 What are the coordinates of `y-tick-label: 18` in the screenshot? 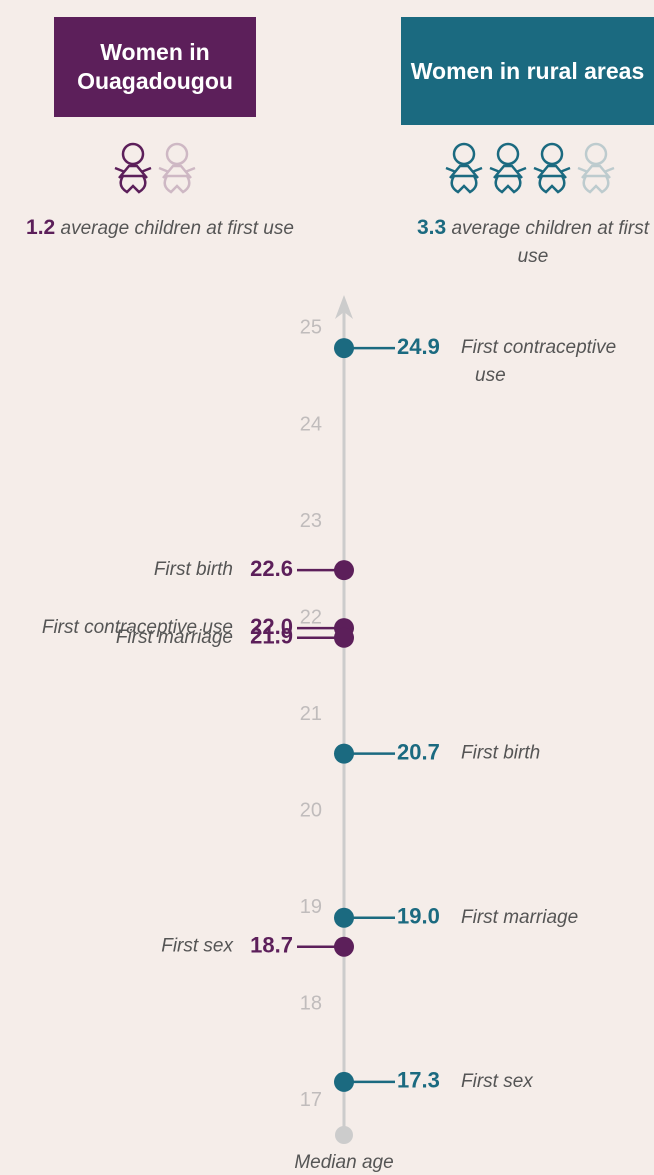 It's located at (311, 1004).